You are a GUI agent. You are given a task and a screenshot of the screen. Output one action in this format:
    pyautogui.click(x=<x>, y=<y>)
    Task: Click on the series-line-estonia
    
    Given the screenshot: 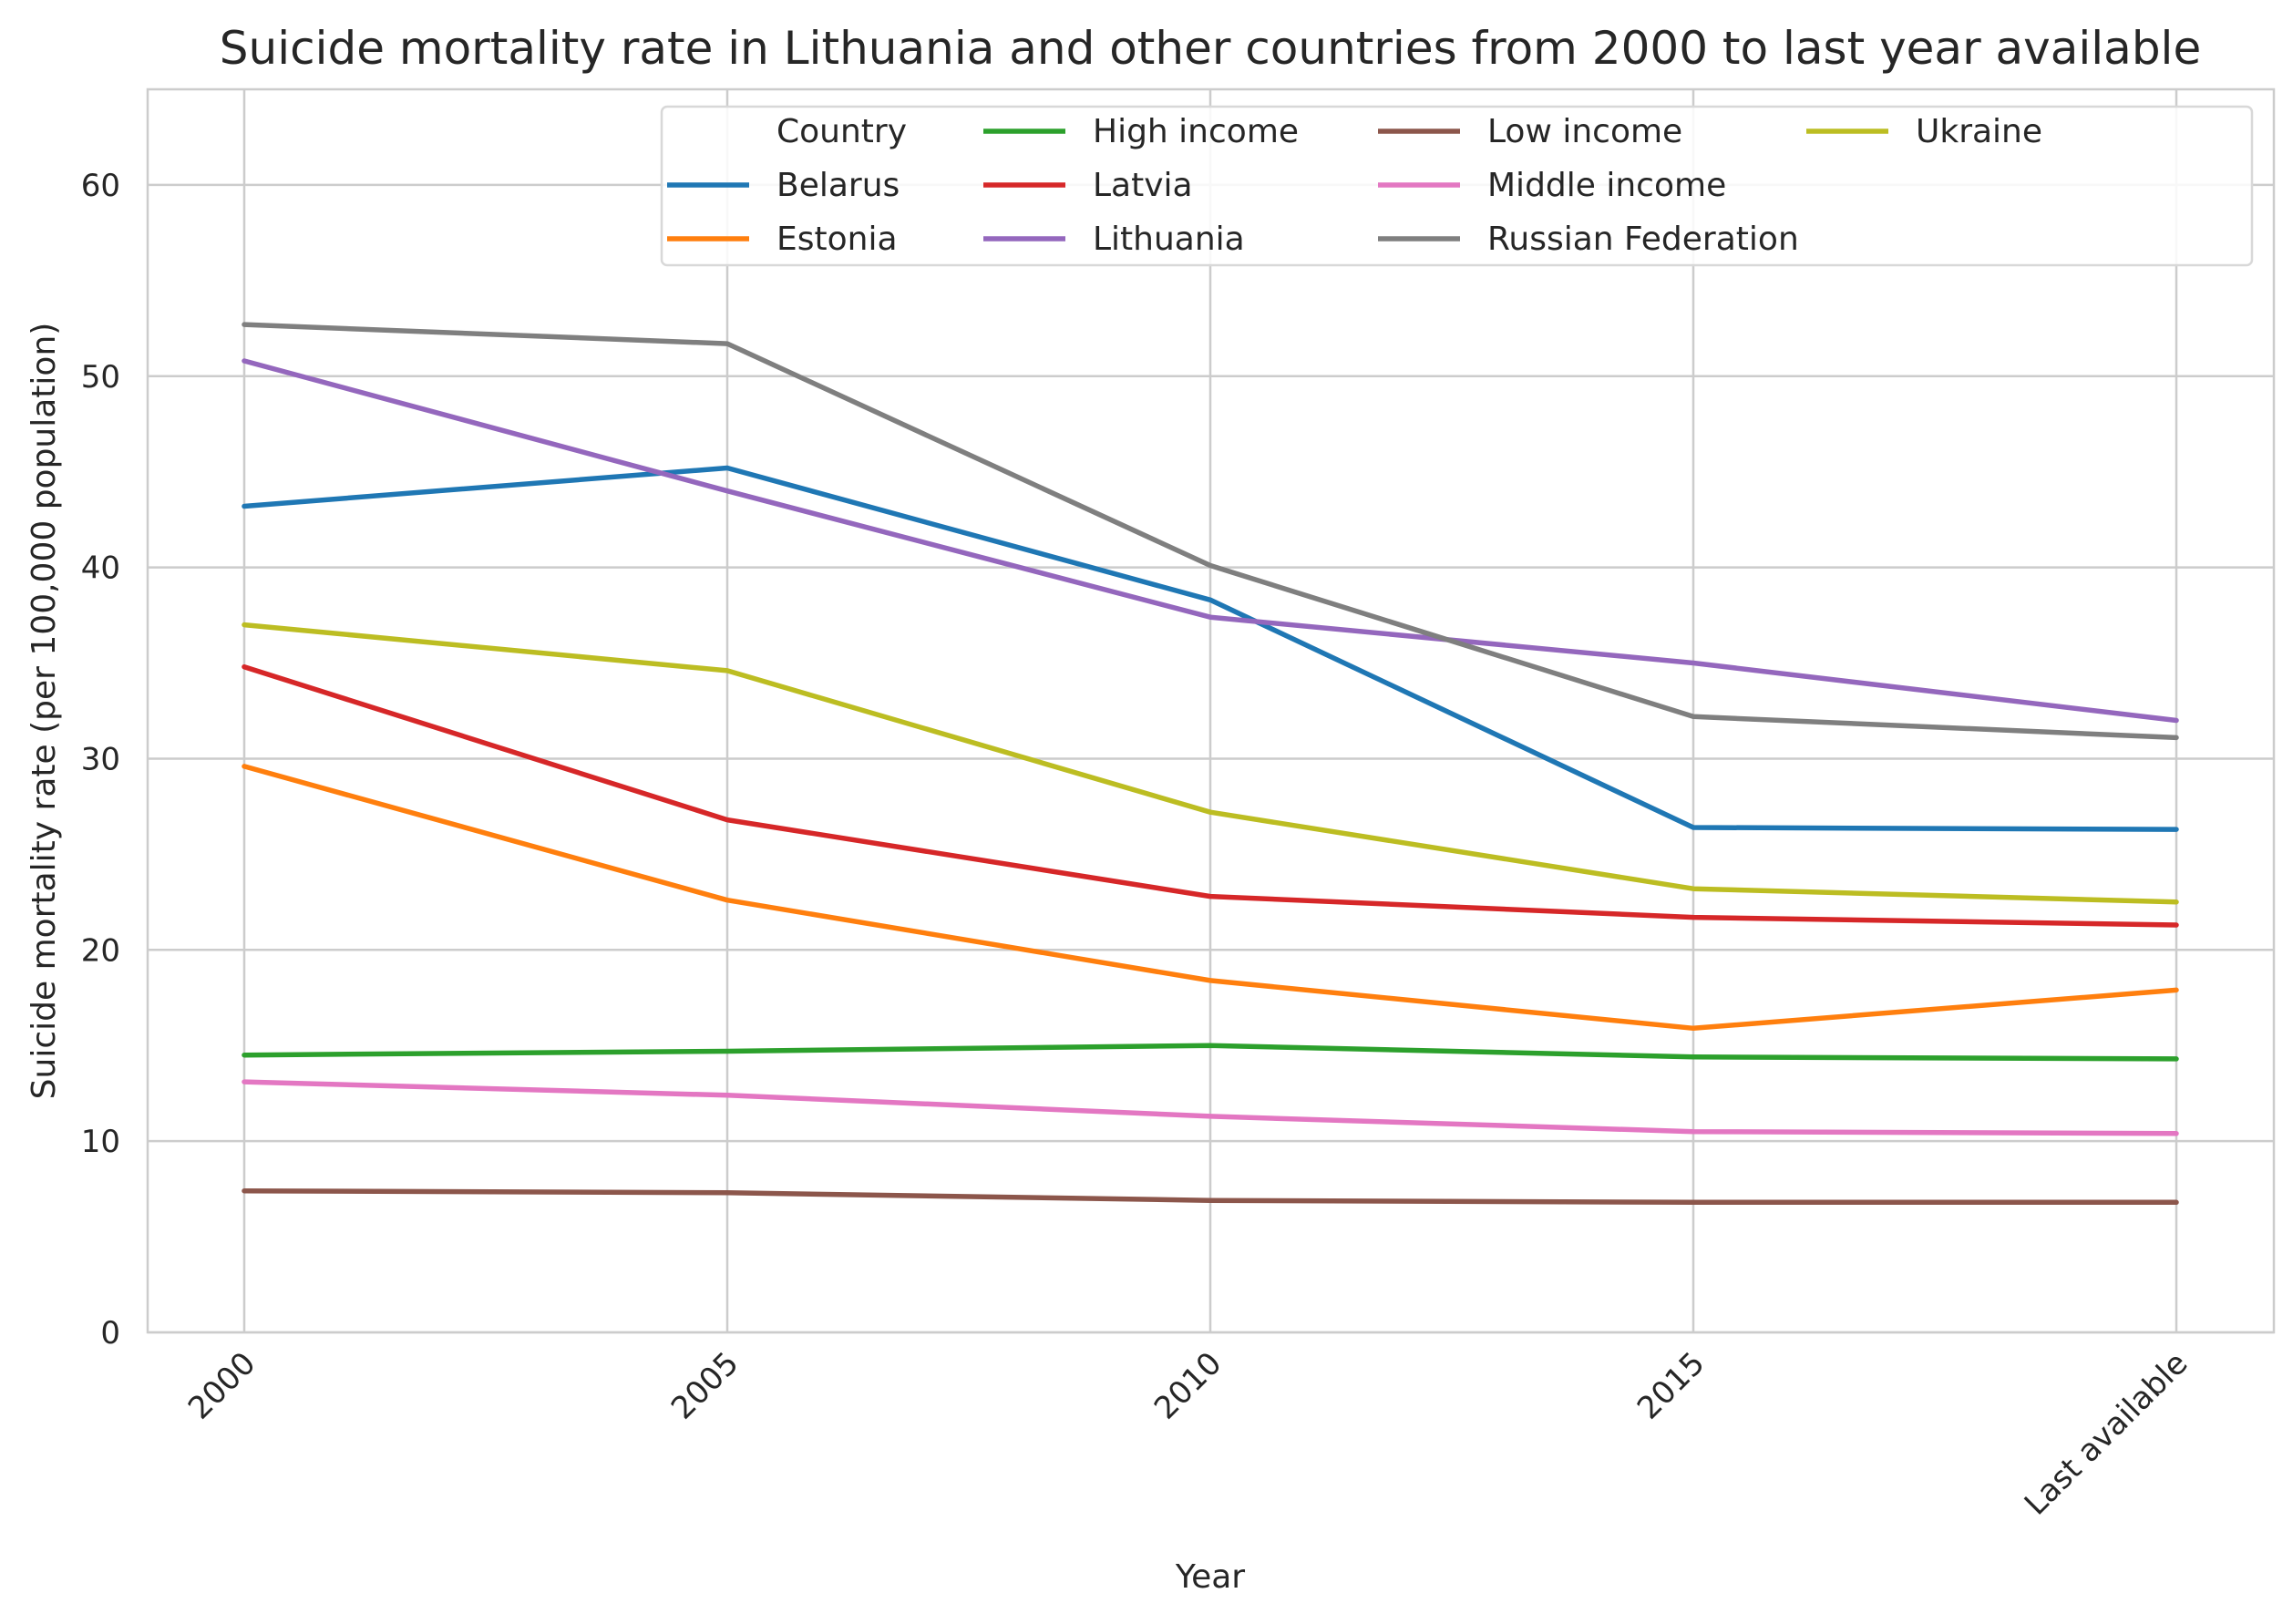 What is the action you would take?
    pyautogui.click(x=1210, y=898)
    